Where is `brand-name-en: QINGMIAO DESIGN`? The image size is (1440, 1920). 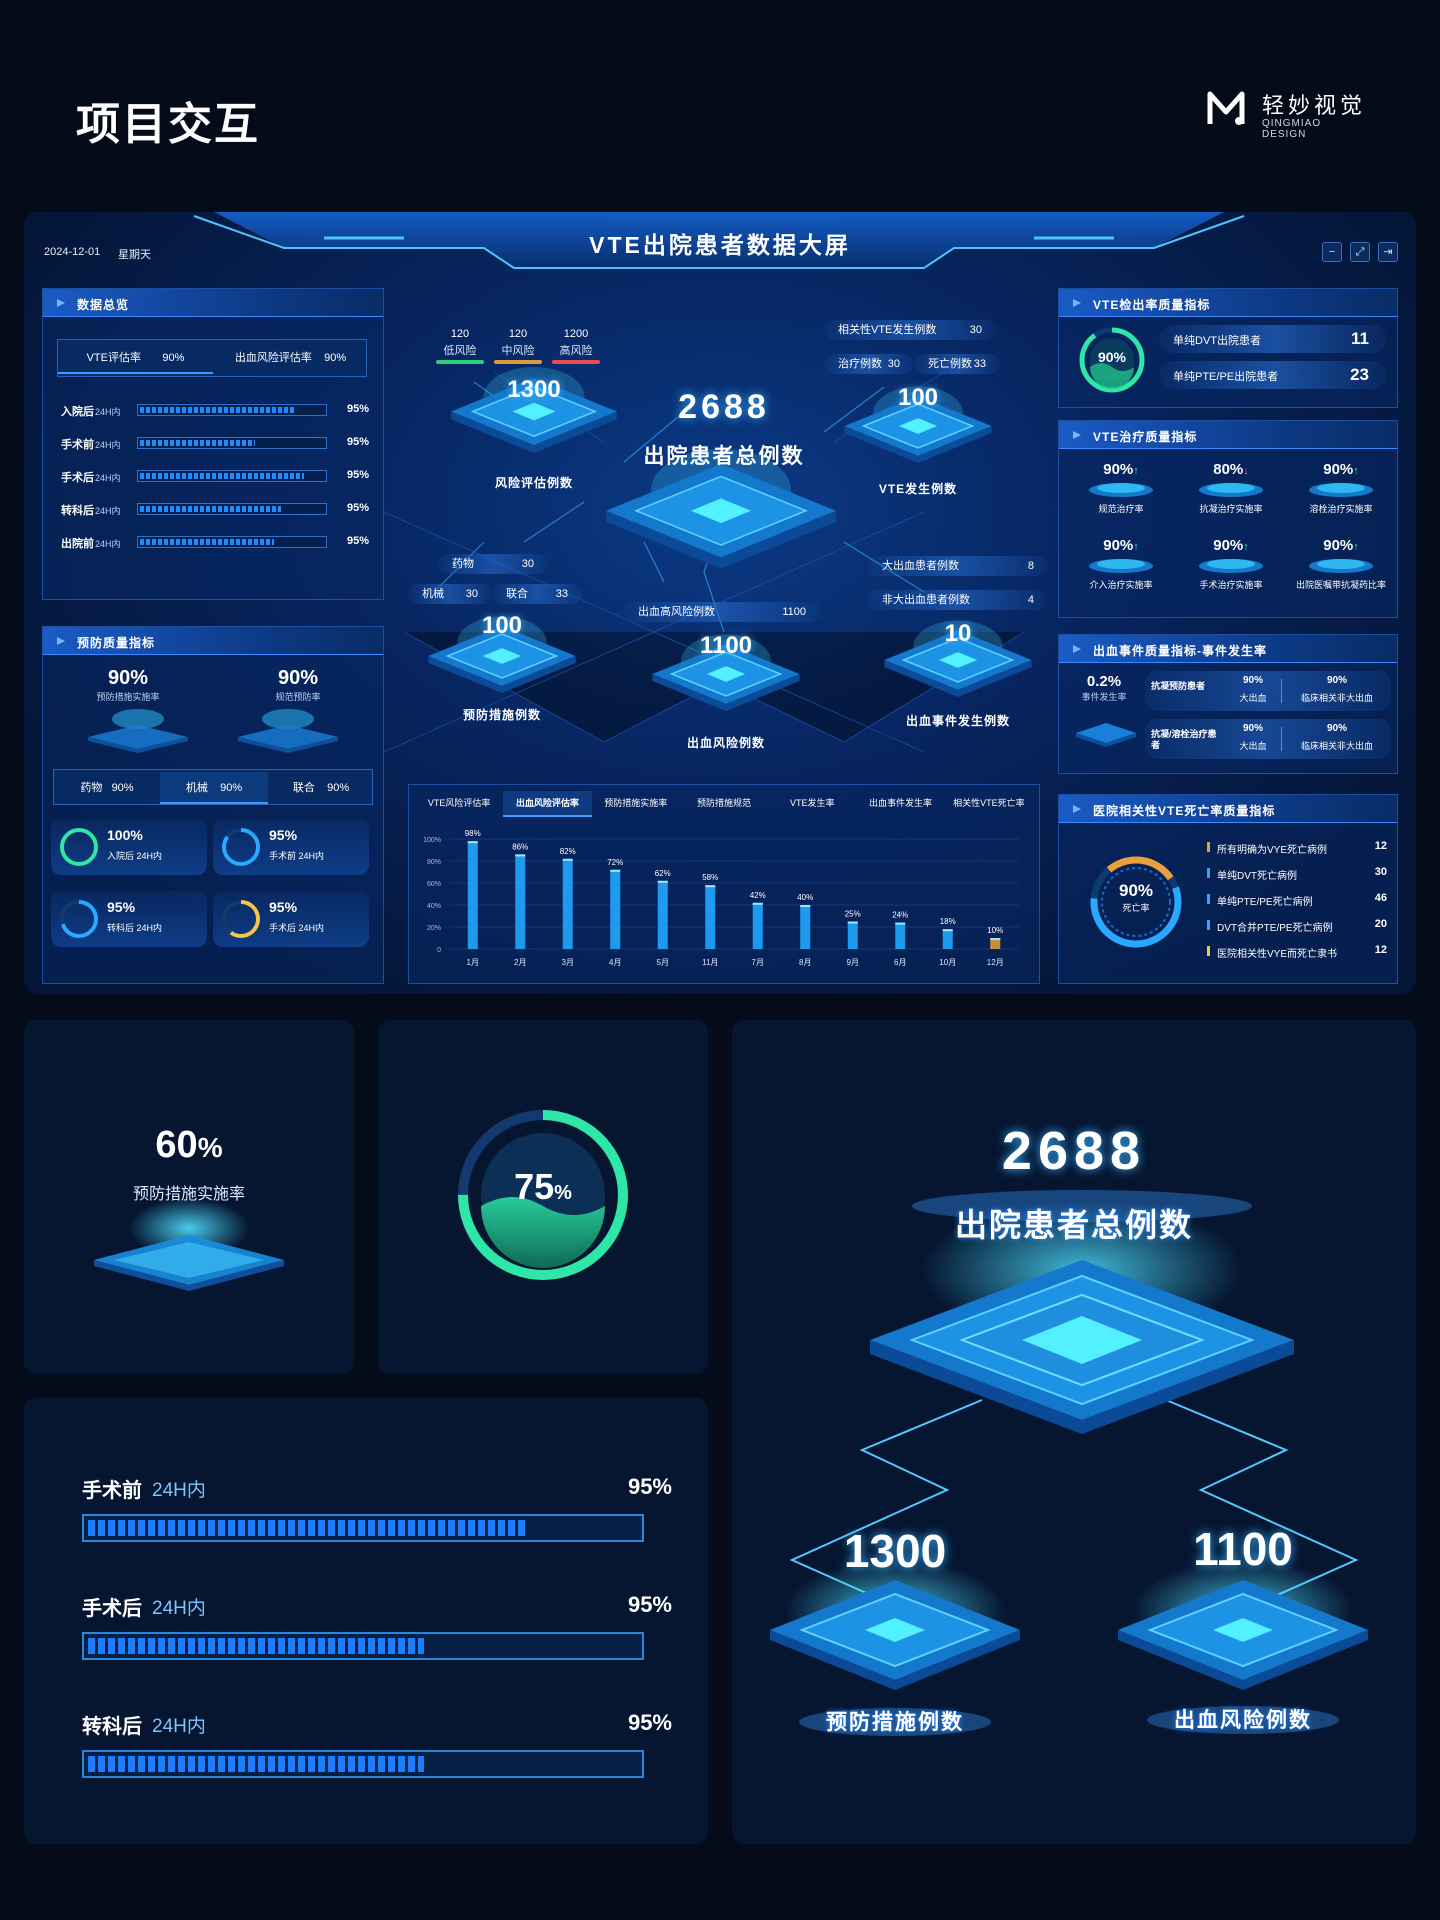 brand-name-en: QINGMIAO DESIGN is located at coordinates (1292, 129).